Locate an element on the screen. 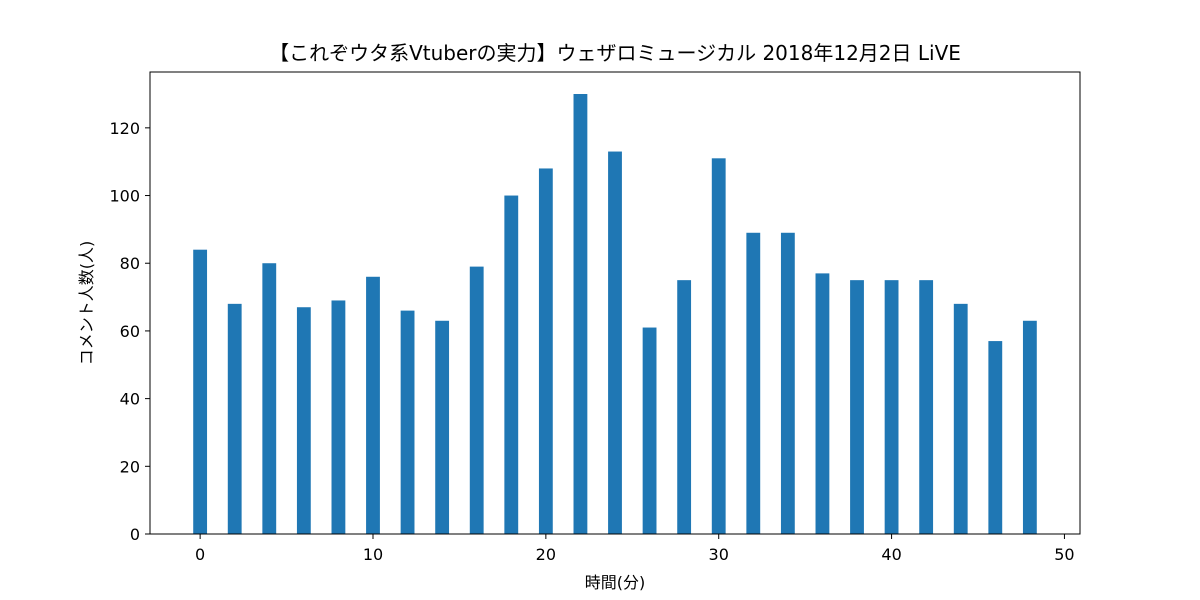 Image resolution: width=1200 pixels, height=600 pixels. y-axis-ticks: 0 20 40 60 80 100 120 is located at coordinates (129, 331).